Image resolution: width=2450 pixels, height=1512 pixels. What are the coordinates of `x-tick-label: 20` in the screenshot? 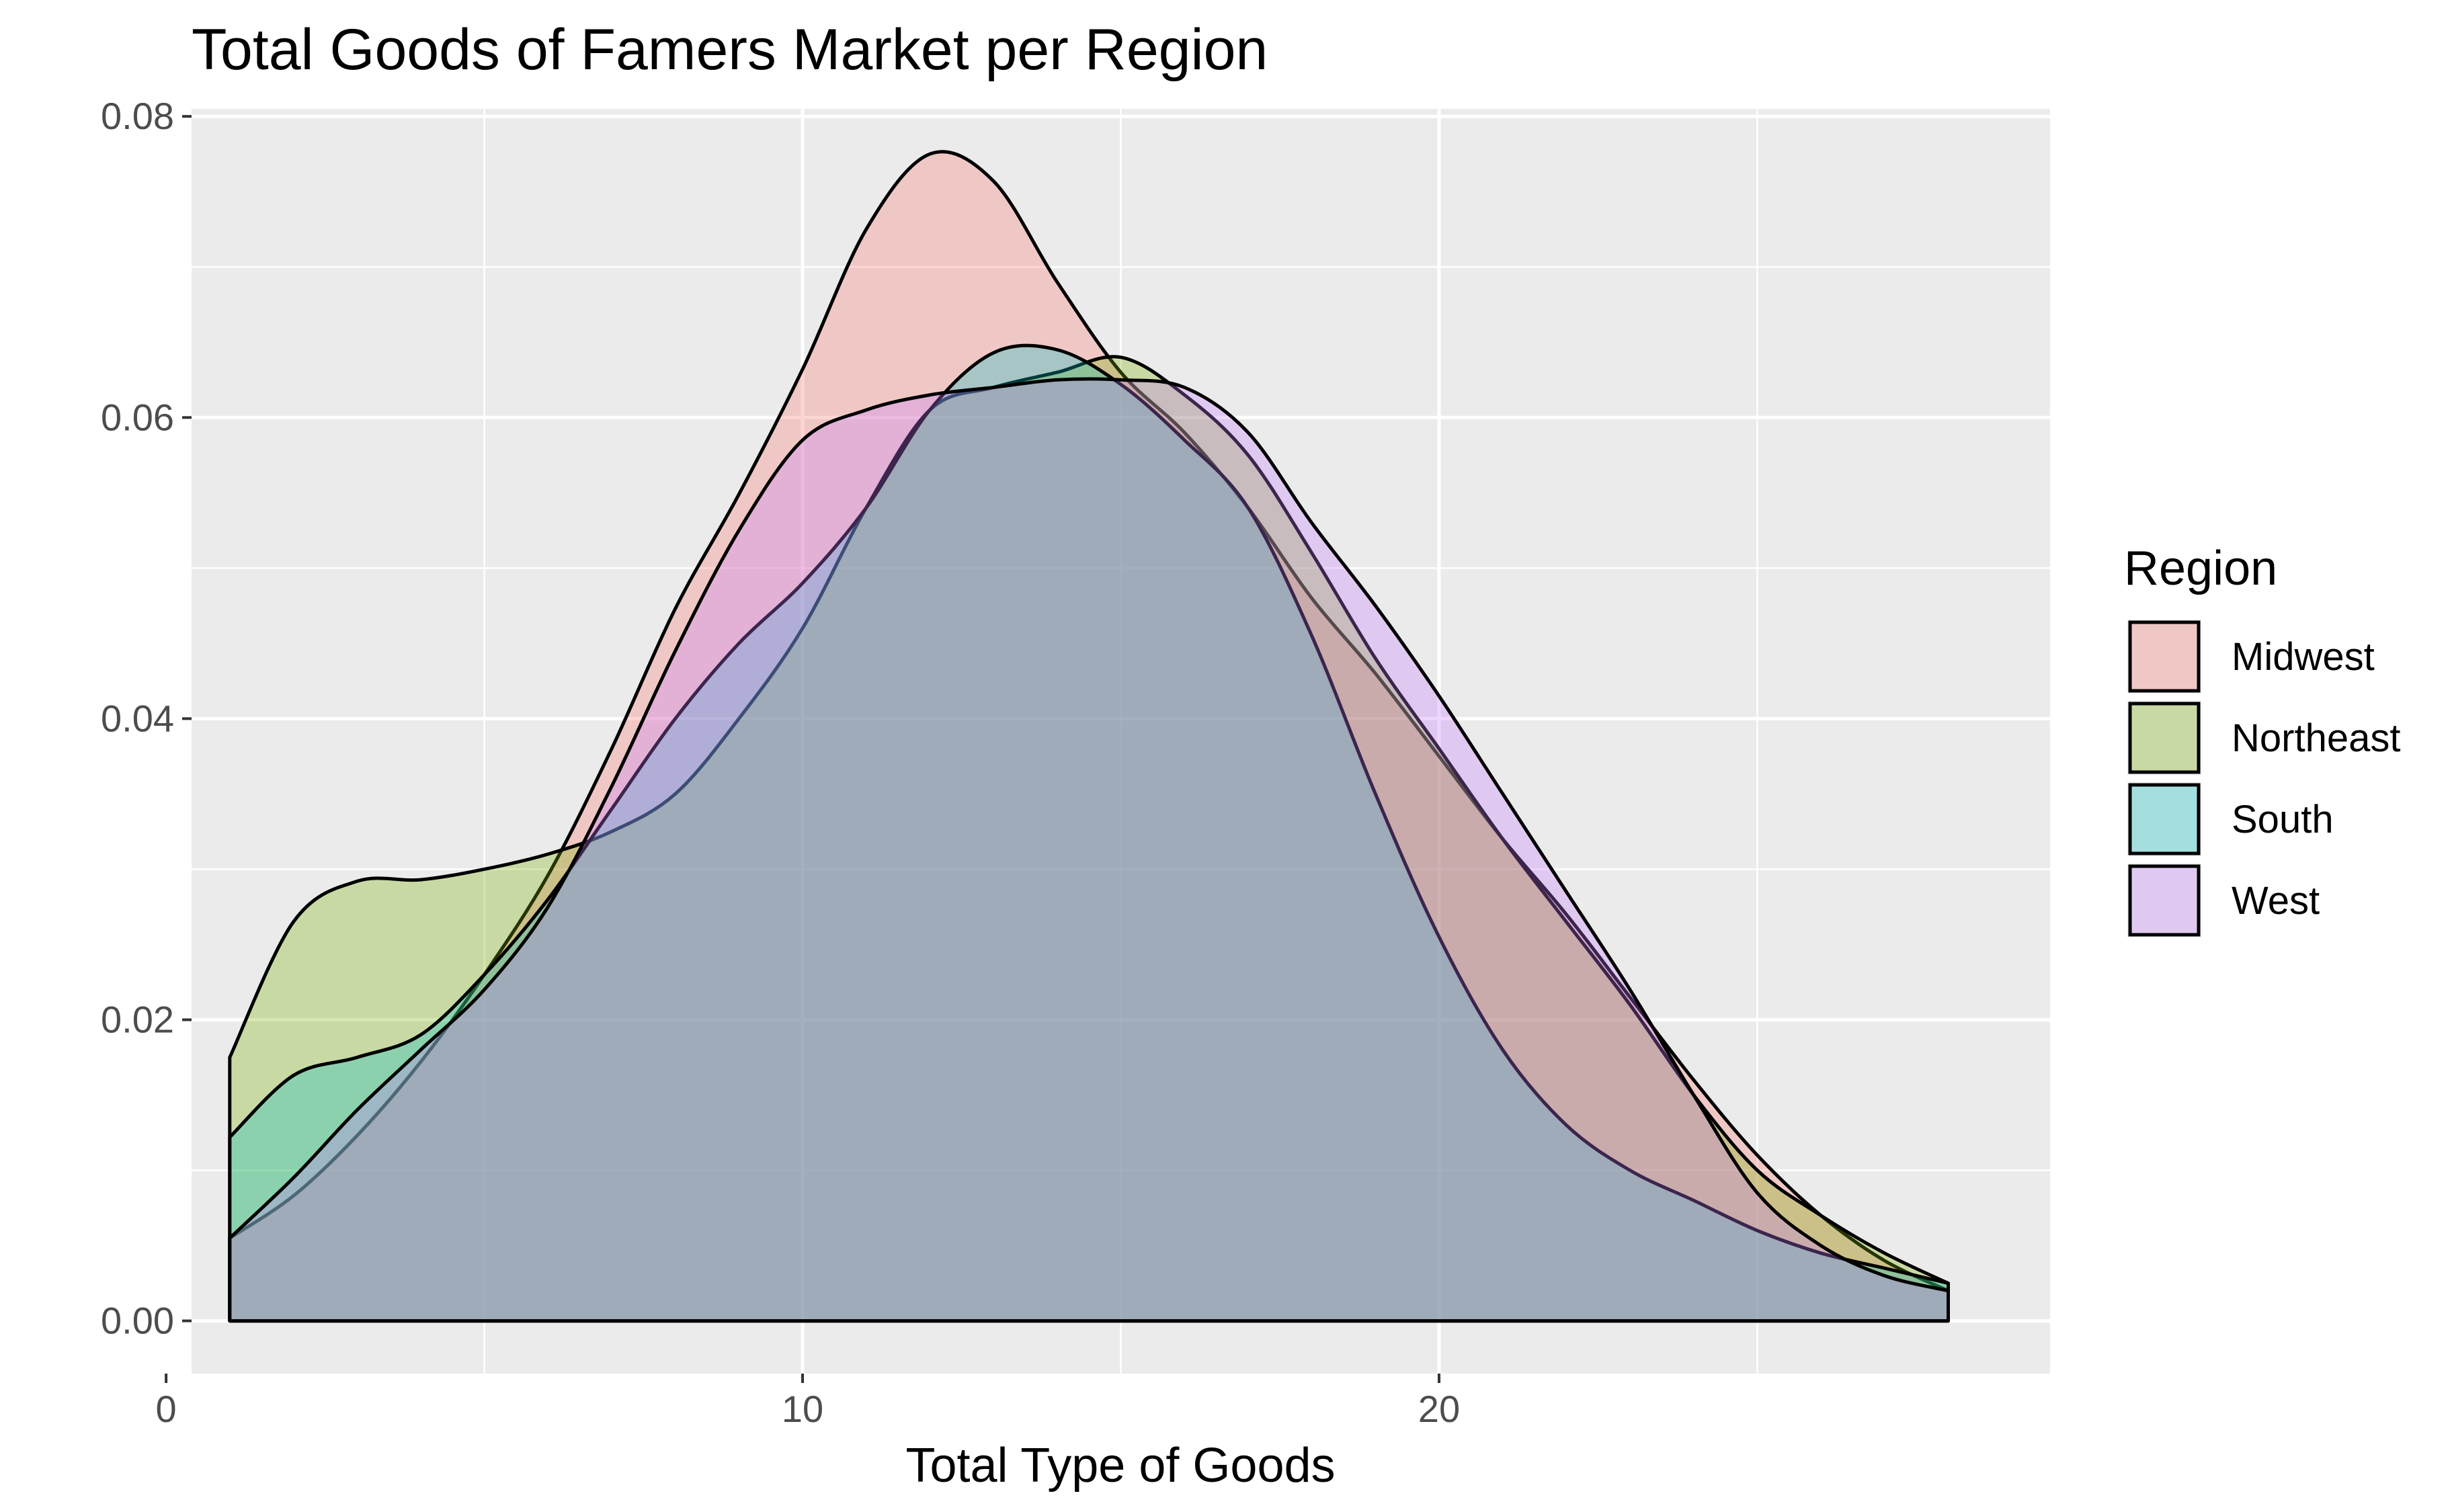 It's located at (1439, 1409).